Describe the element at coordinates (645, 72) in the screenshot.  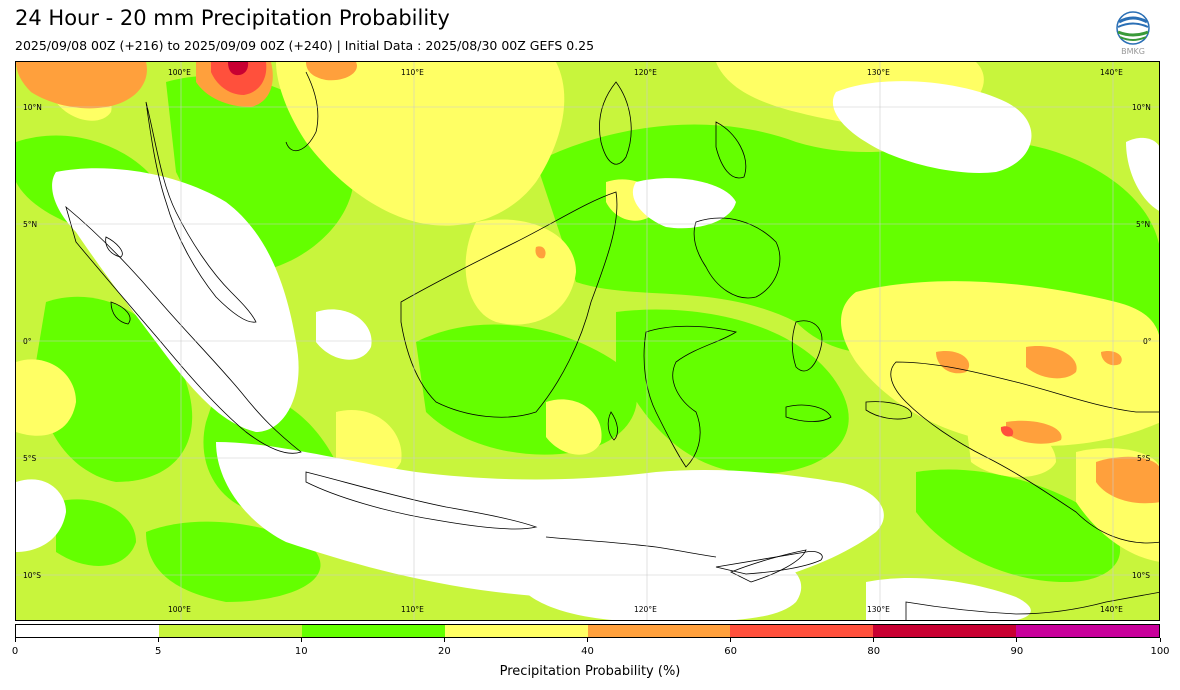
I see `lon-label-top: 120°E` at that location.